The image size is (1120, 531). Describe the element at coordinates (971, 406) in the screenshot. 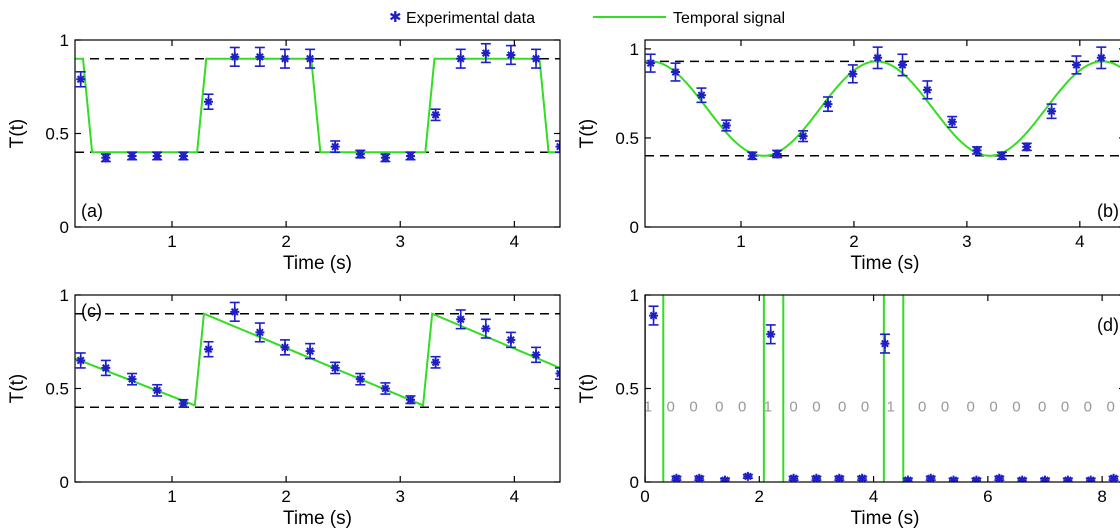

I see `bit-label-13: 0` at that location.